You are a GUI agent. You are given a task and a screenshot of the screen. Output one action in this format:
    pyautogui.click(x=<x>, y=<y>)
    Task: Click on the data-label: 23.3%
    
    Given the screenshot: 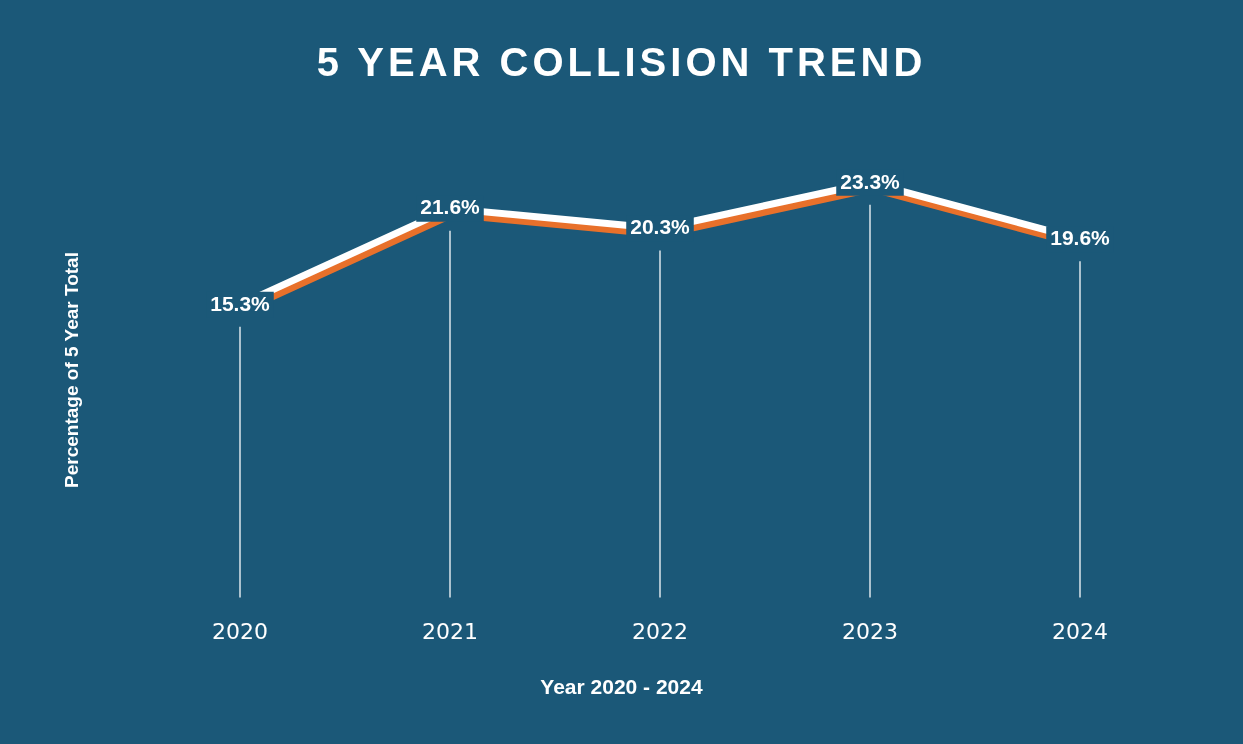 What is the action you would take?
    pyautogui.click(x=870, y=181)
    